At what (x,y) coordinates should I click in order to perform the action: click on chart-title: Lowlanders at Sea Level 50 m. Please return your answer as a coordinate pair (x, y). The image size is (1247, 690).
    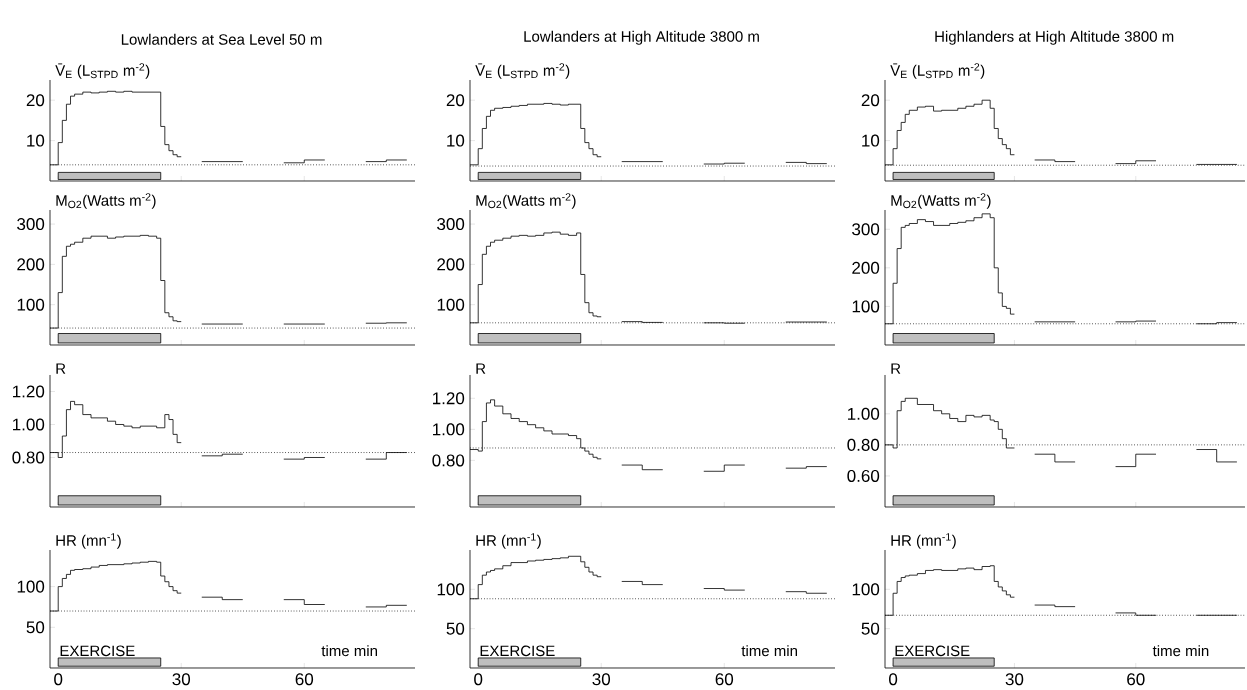
    Looking at the image, I should click on (221, 39).